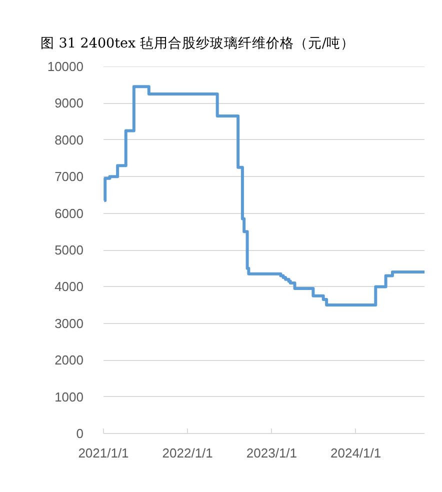 The image size is (442, 492). Describe the element at coordinates (69, 213) in the screenshot. I see `y-tick-label: 6000` at that location.